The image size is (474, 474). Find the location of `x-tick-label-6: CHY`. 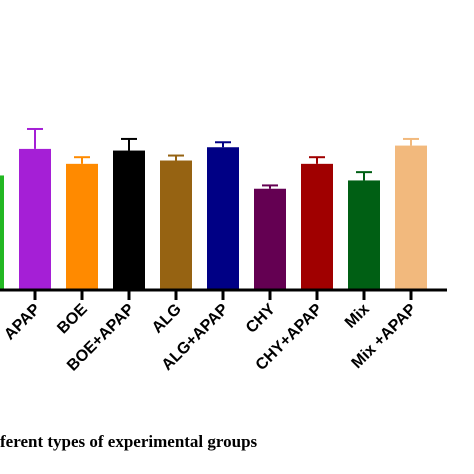

x-tick-label-6: CHY is located at coordinates (261, 319).